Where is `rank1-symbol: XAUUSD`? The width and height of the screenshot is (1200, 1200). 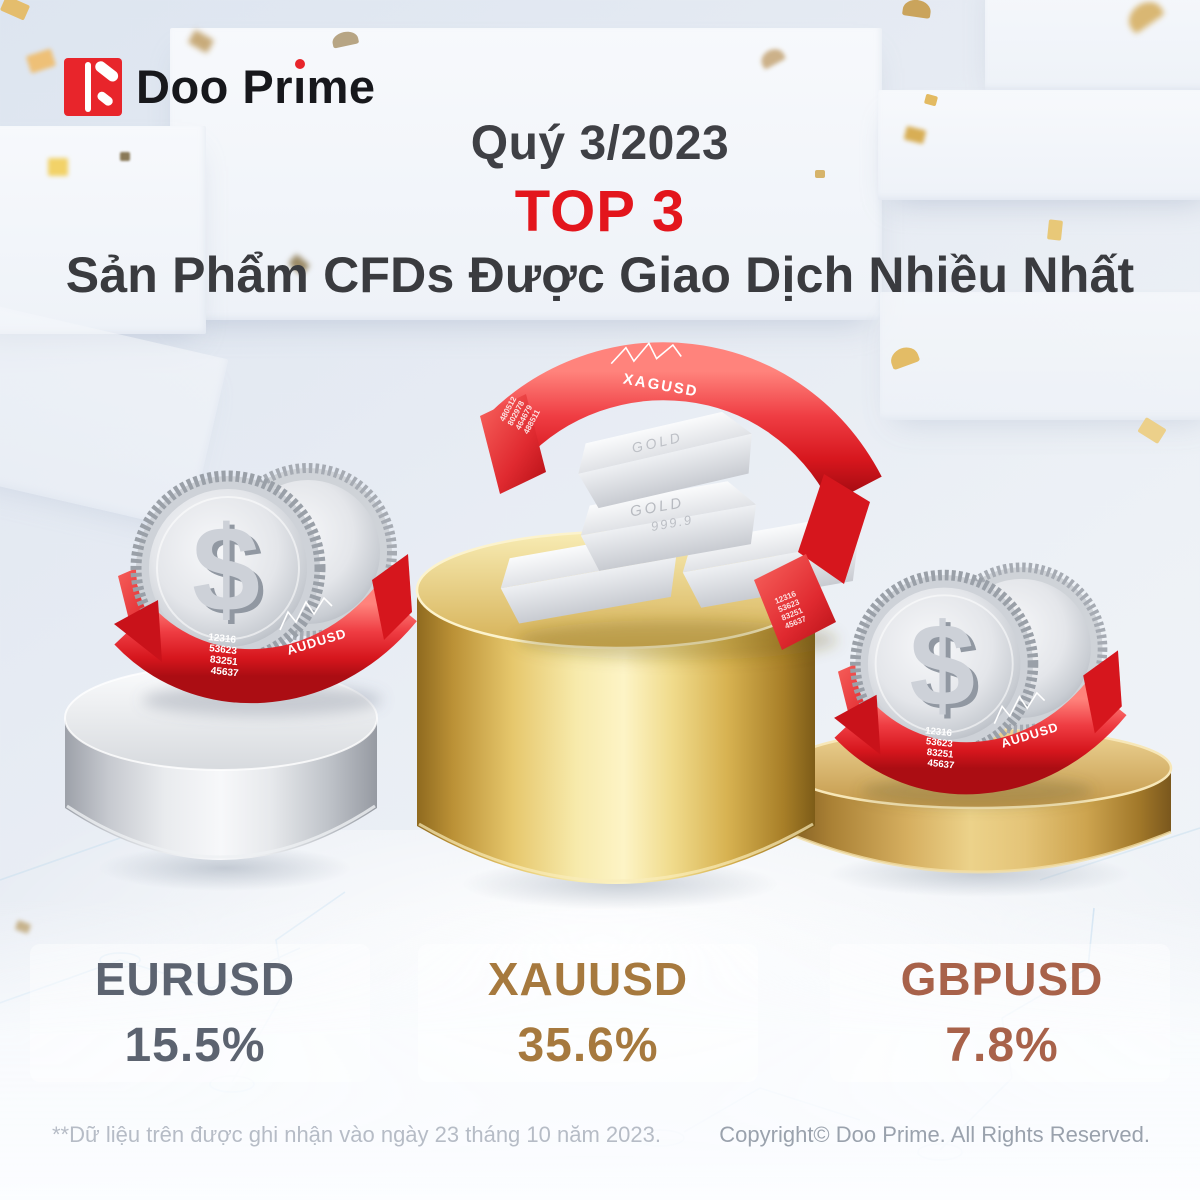 rank1-symbol: XAUUSD is located at coordinates (588, 979).